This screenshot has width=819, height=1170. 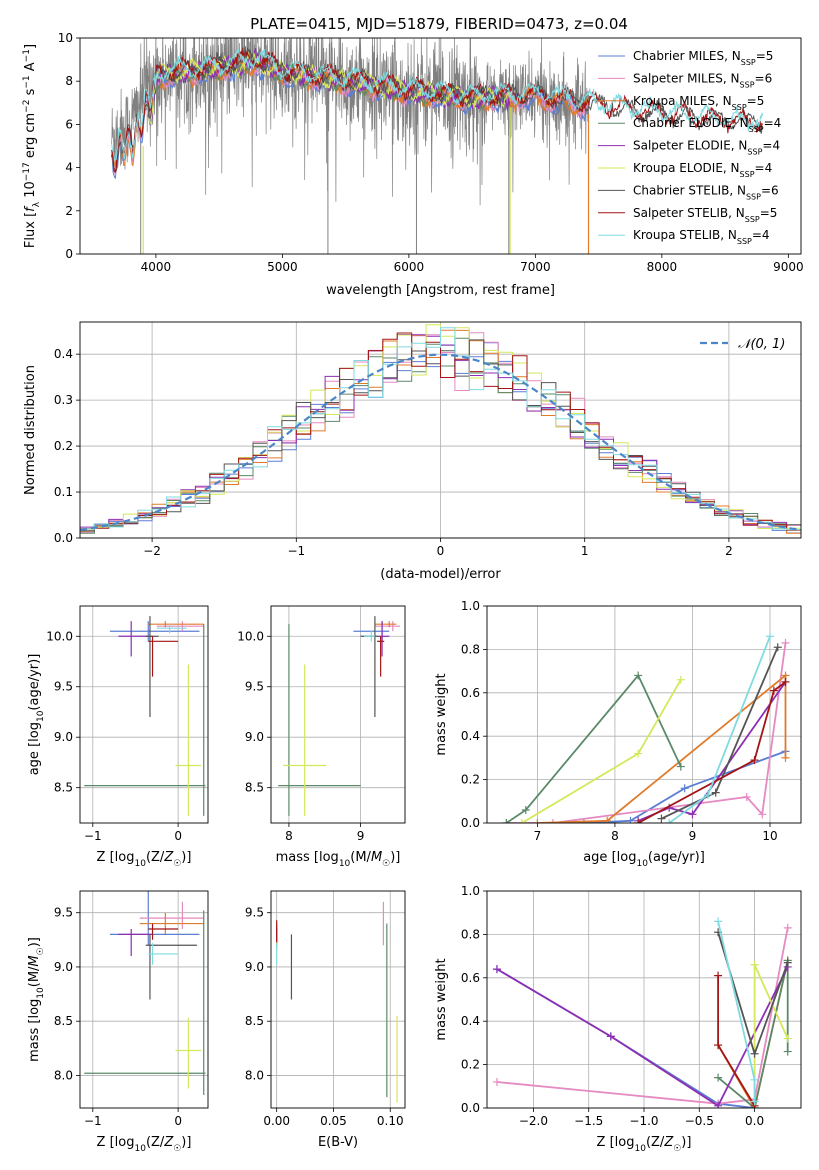 I want to click on y-tick-label: 8.5, so click(x=63, y=1021).